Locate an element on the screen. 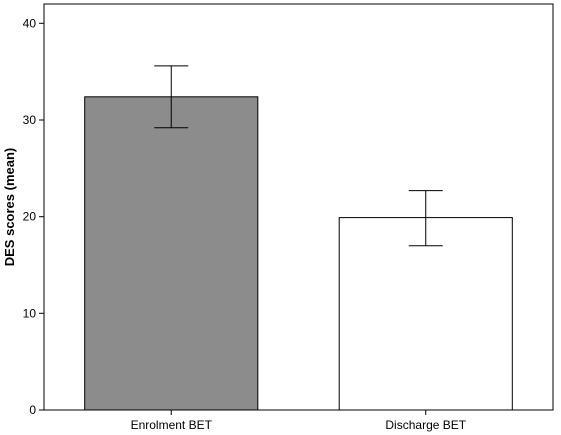  y-tick-label-0: 0 is located at coordinates (32, 410).